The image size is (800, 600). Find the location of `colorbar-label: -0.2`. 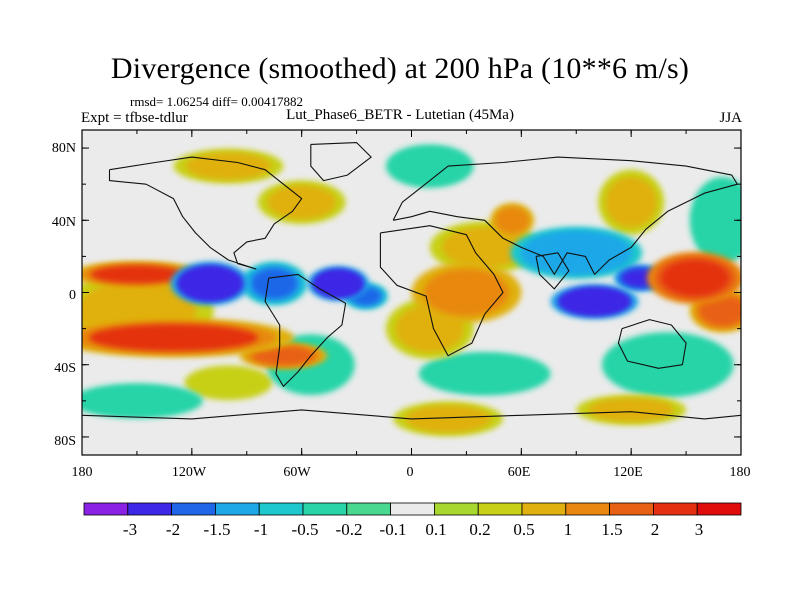

colorbar-label: -0.2 is located at coordinates (349, 529).